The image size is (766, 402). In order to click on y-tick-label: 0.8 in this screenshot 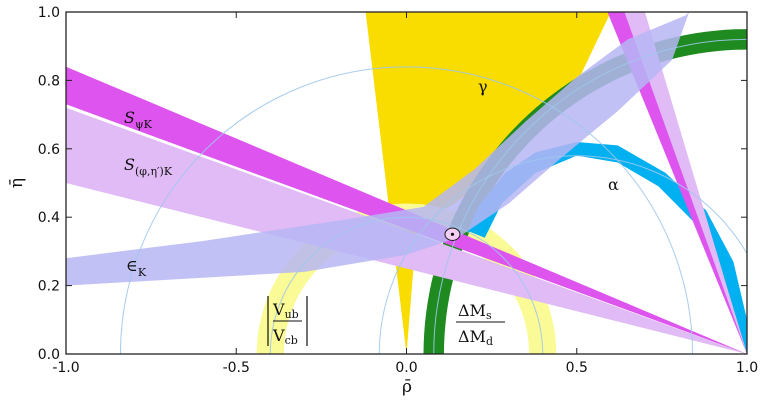, I will do `click(49, 81)`.